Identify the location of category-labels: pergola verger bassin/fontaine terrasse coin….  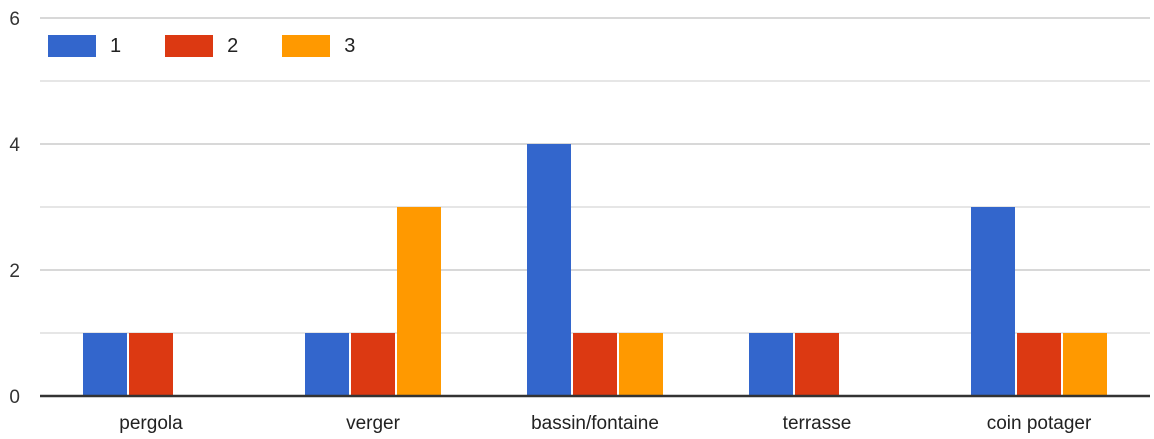
(605, 423).